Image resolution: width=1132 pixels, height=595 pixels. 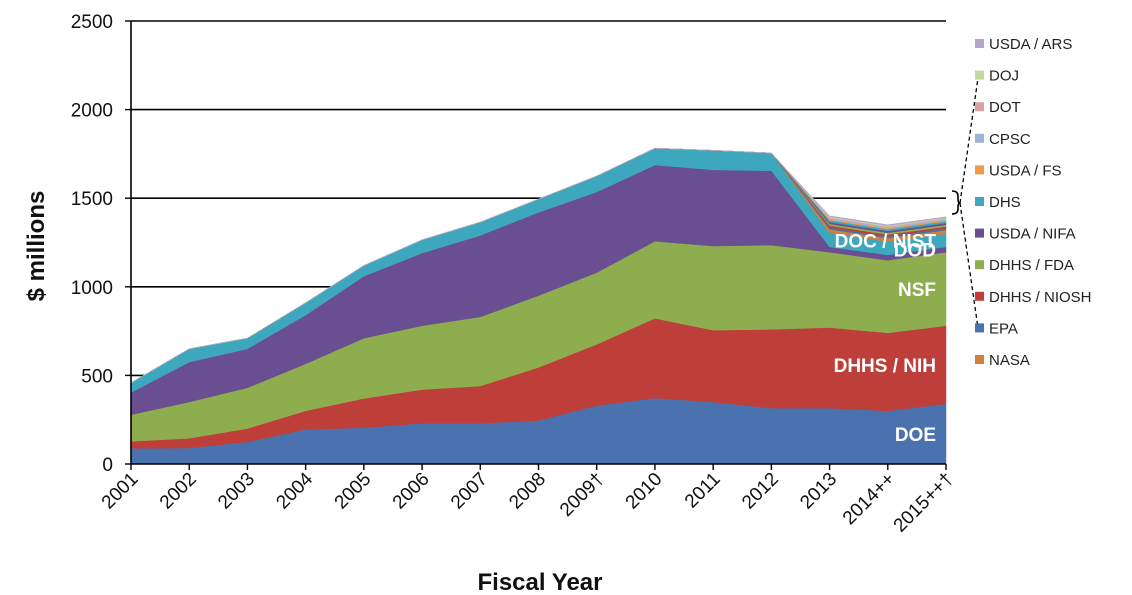 I want to click on legend-label: NASA, so click(x=1009, y=360).